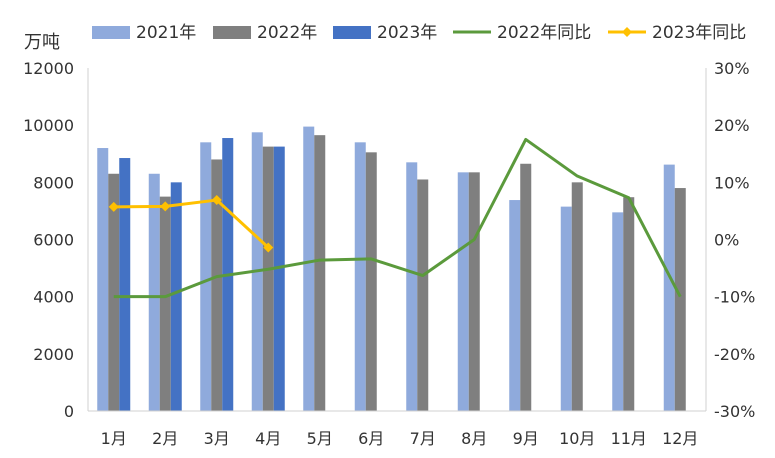 Image resolution: width=775 pixels, height=458 pixels. What do you see at coordinates (69, 411) in the screenshot?
I see `left-tick-label: 0` at bounding box center [69, 411].